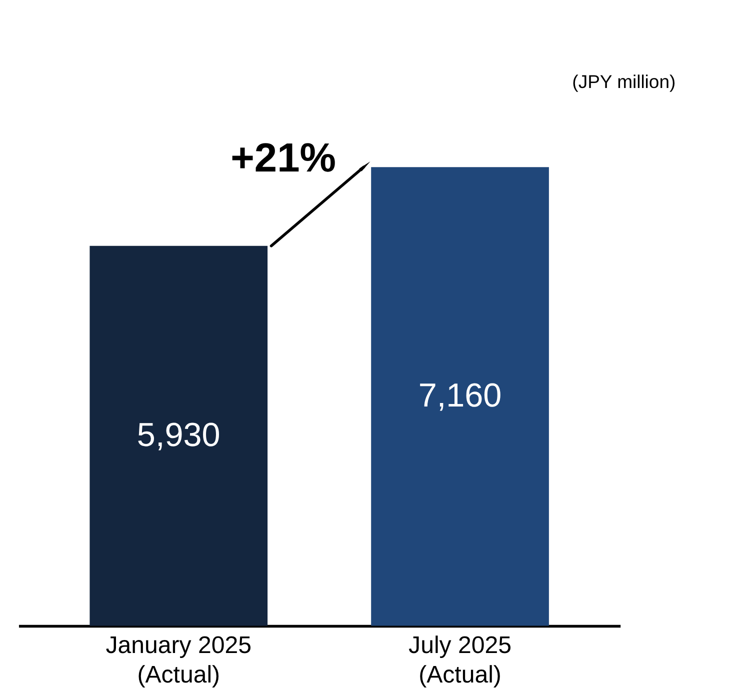  What do you see at coordinates (460, 660) in the screenshot?
I see `x-tick-label: July 2025 (Actual)` at bounding box center [460, 660].